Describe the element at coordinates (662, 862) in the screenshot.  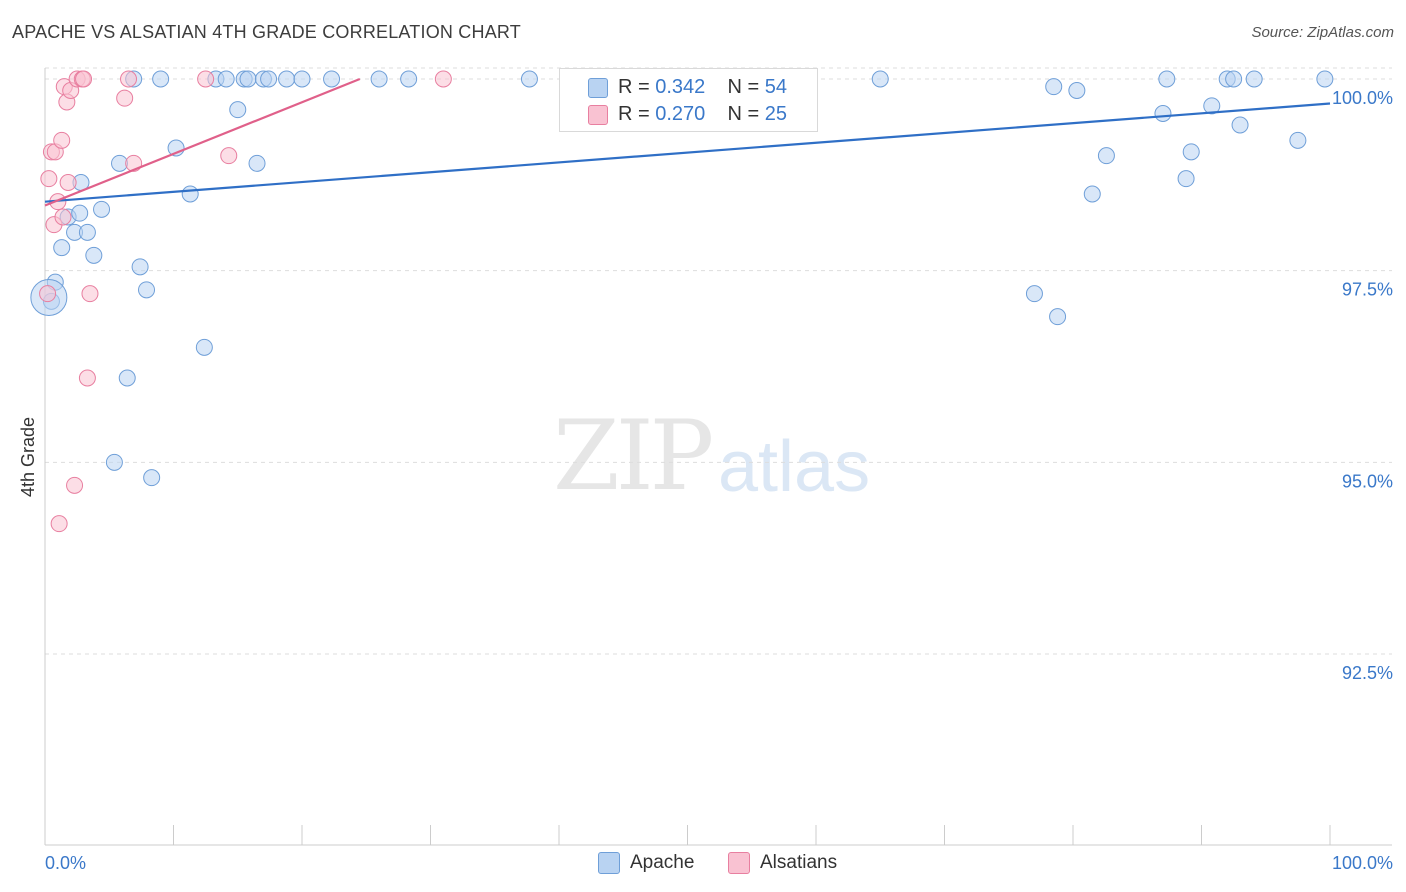
I see `apache-legend-label: Apache` at that location.